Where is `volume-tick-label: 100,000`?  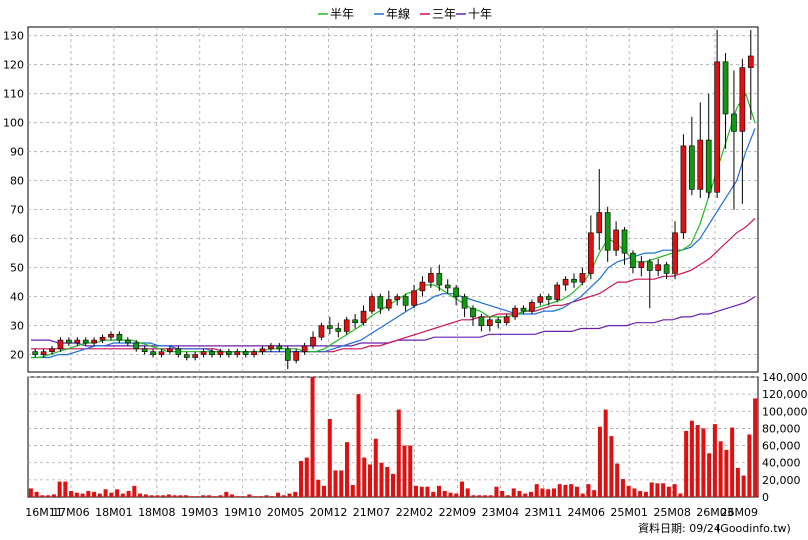 volume-tick-label: 100,000 is located at coordinates (785, 411).